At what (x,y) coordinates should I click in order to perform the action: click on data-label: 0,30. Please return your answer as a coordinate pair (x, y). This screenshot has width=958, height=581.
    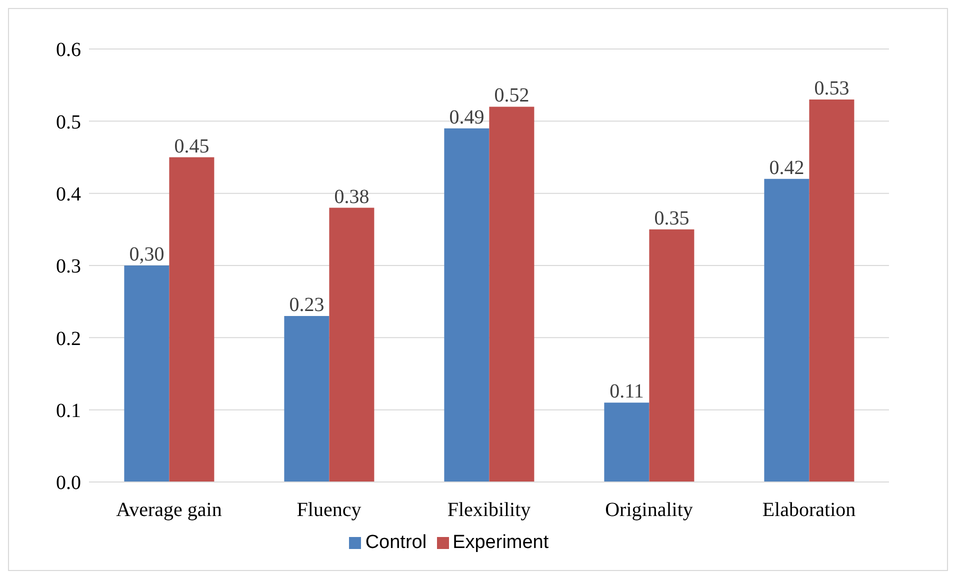
    Looking at the image, I should click on (146, 255).